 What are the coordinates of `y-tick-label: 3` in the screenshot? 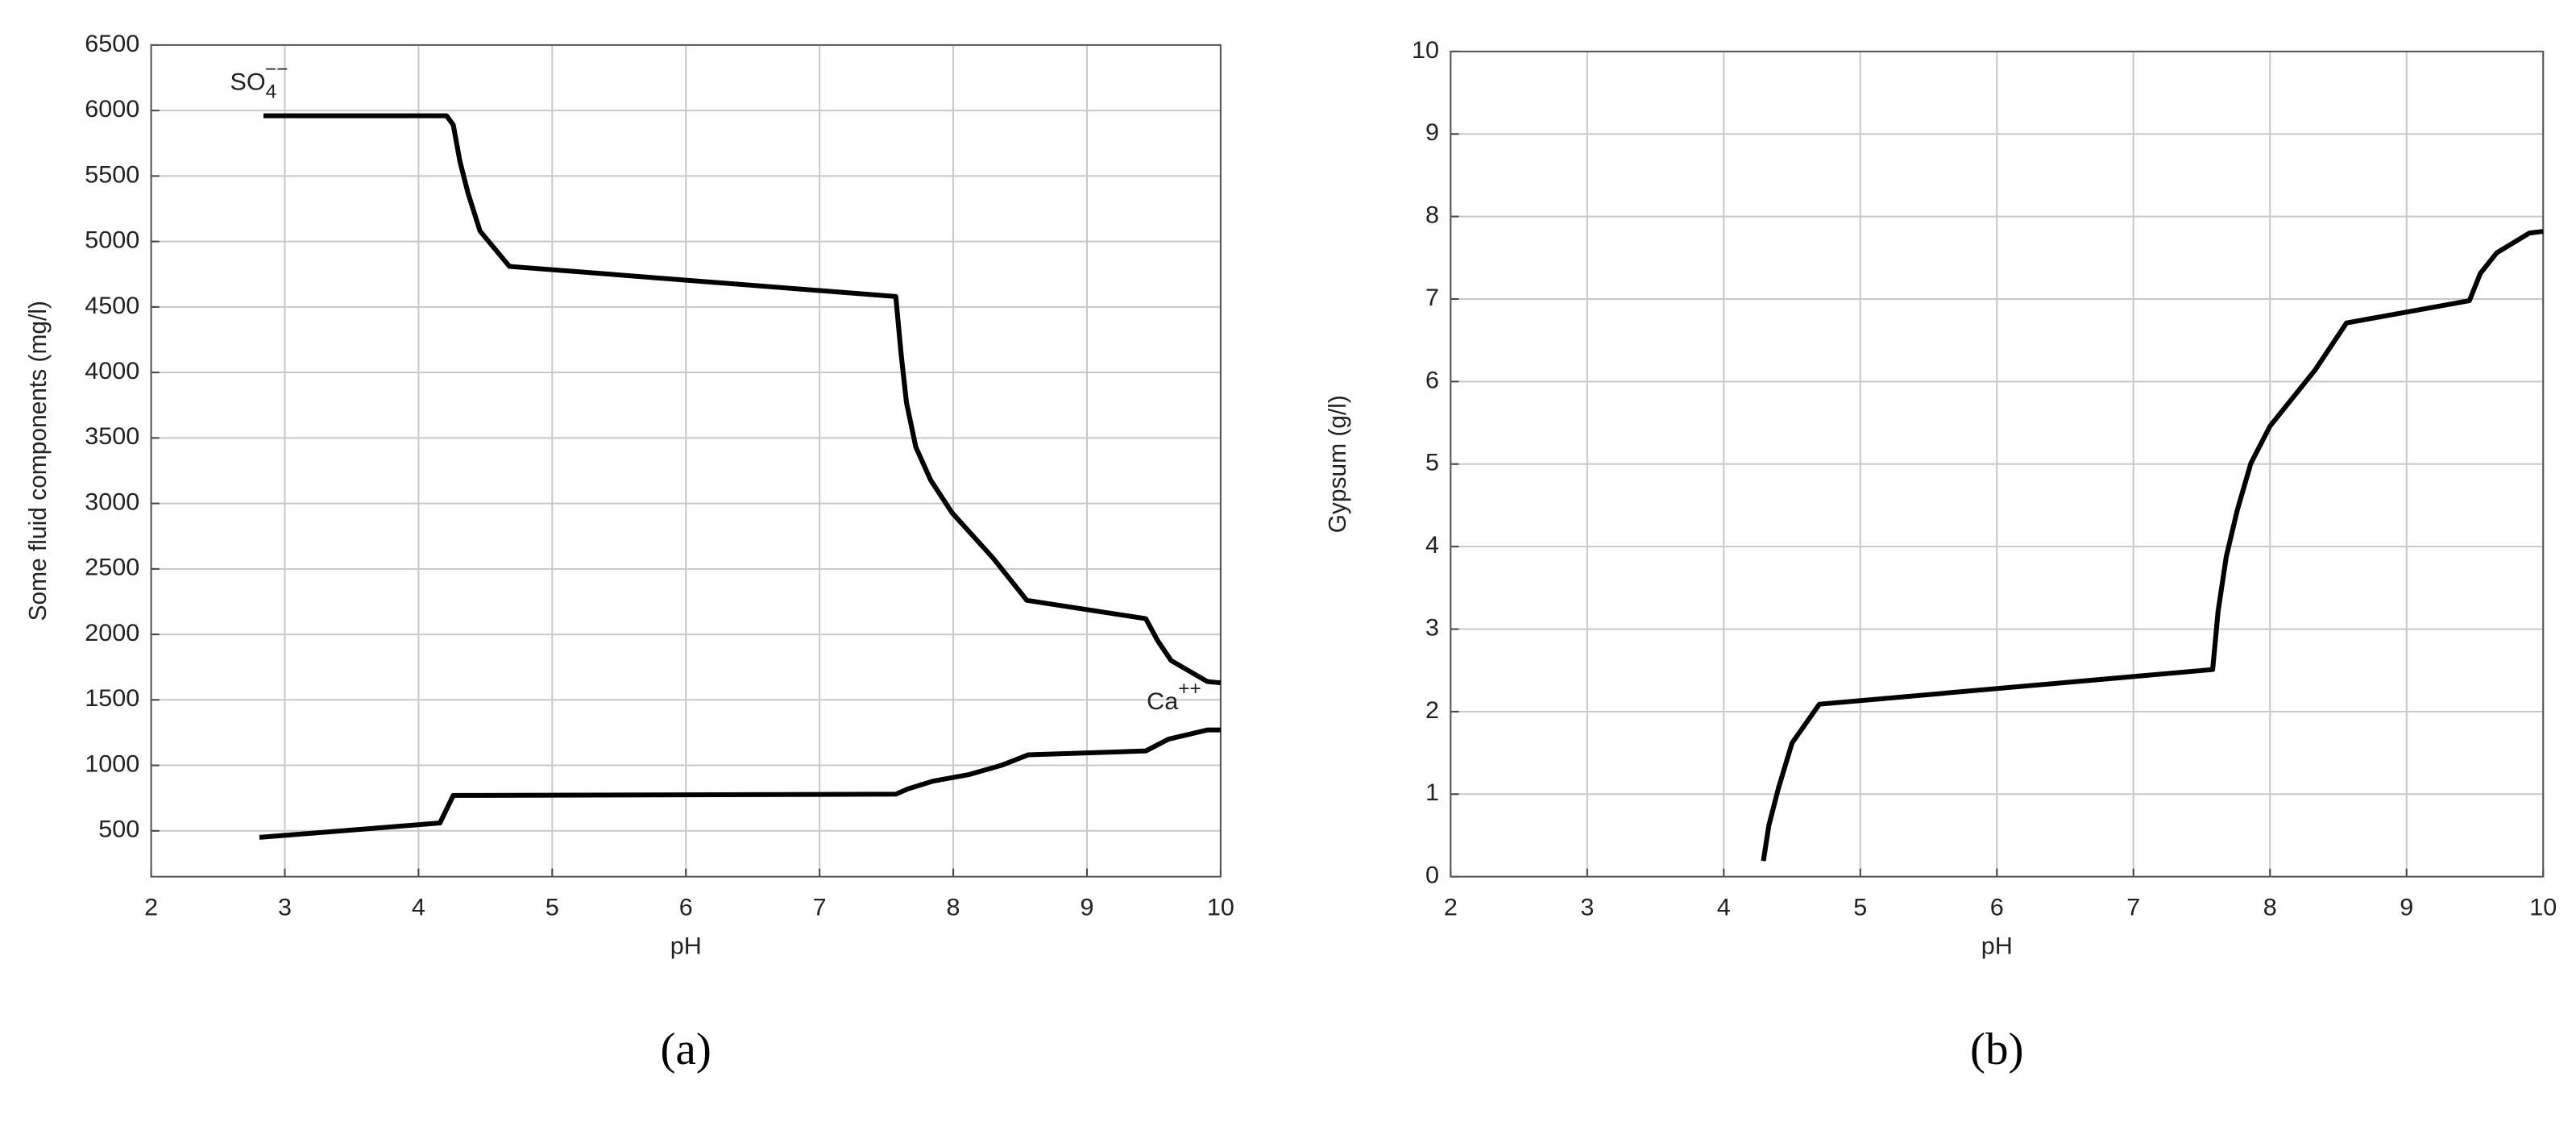 It's located at (1432, 628).